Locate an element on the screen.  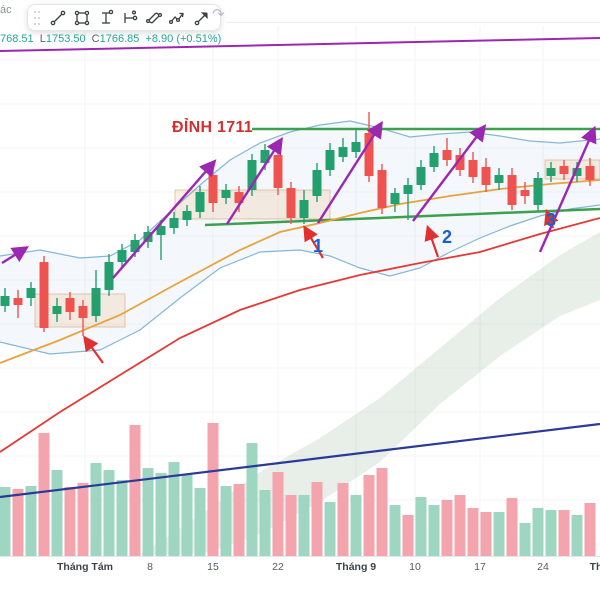
trend-line-icon is located at coordinates (58, 17).